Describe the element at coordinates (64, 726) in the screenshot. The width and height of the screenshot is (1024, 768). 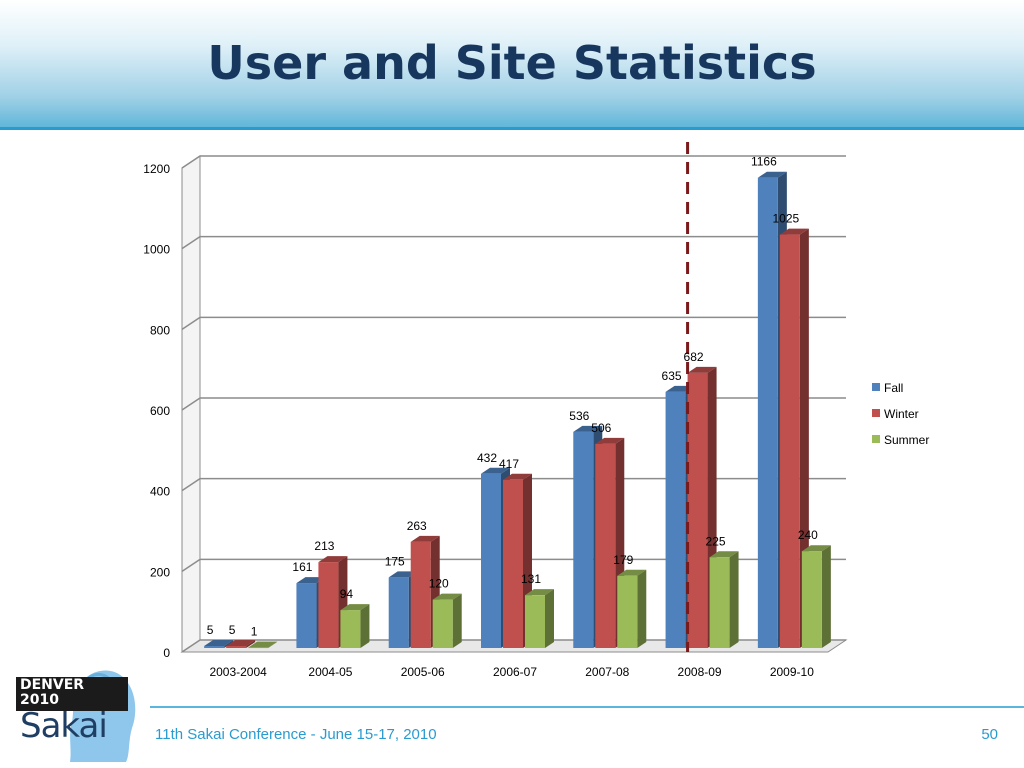
I see `sakai-wordmark: Sakai` at that location.